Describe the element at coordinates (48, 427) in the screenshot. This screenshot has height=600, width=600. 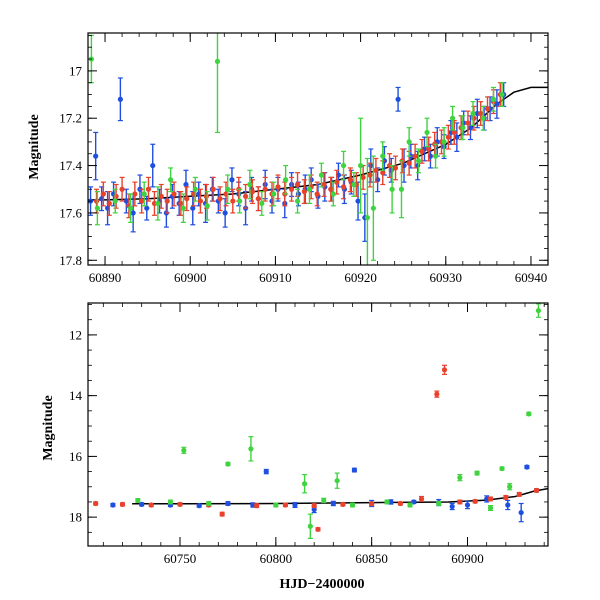
I see `bottom-y-axis-label: Magnitude` at that location.